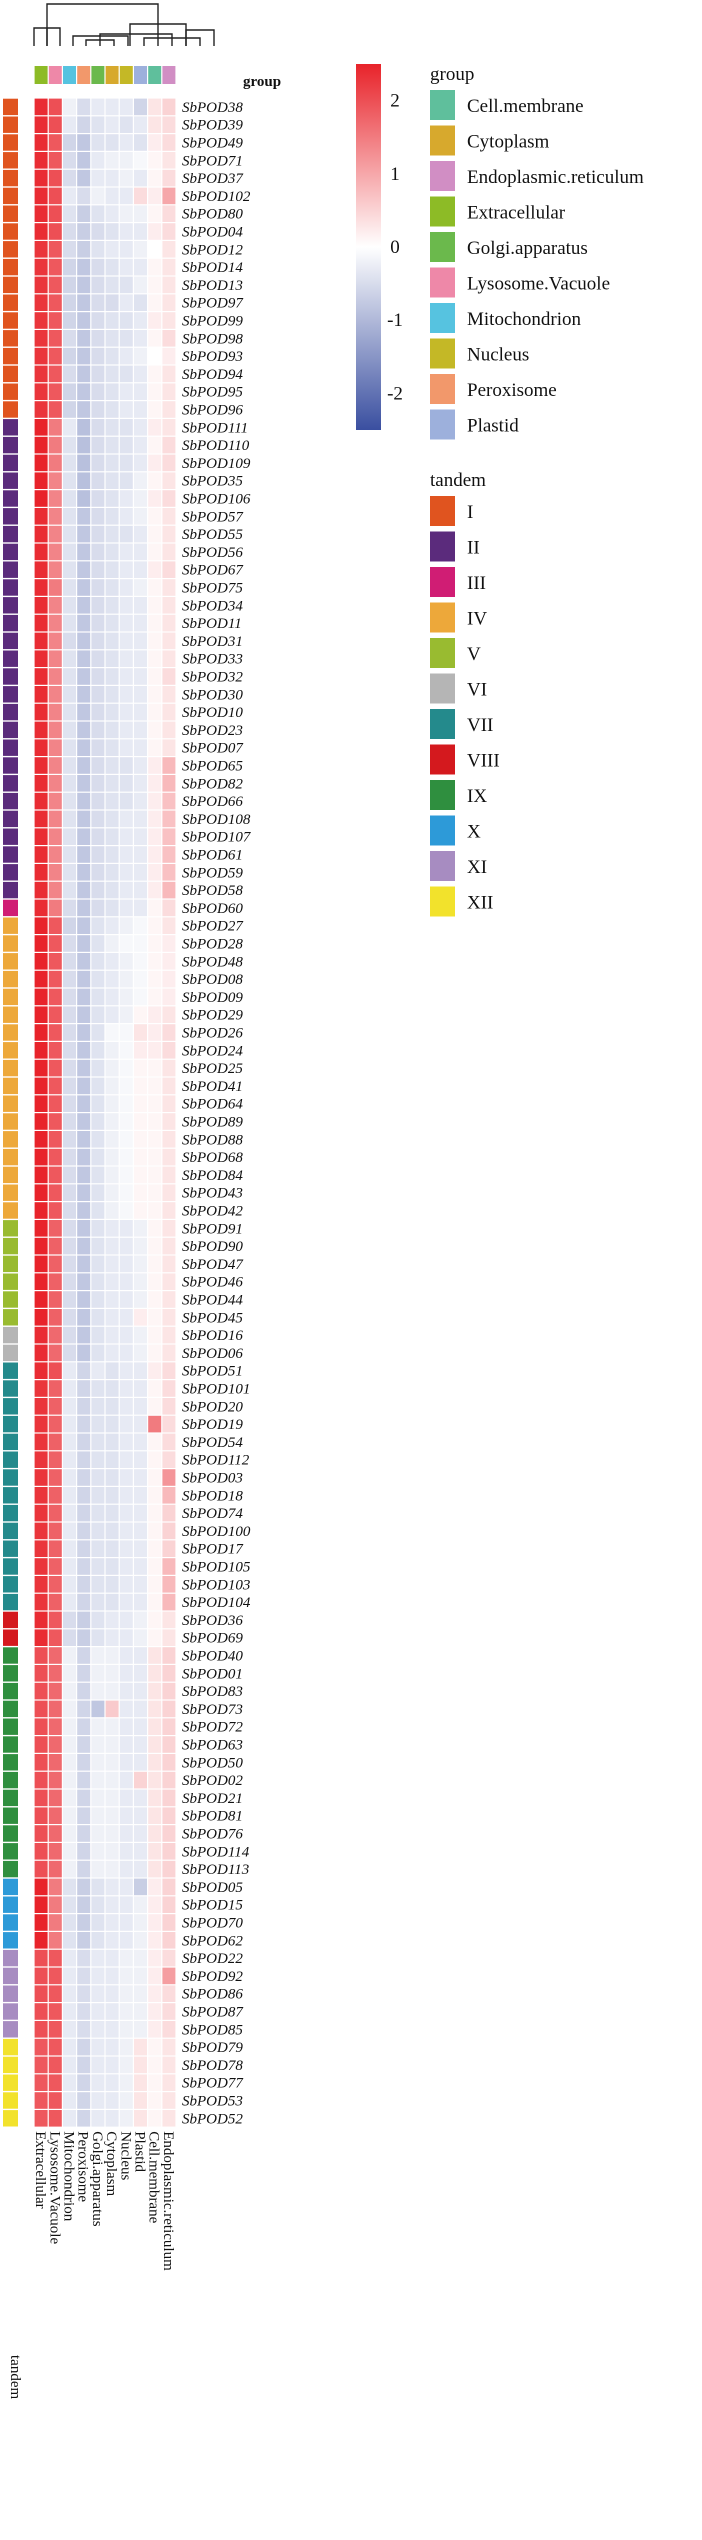  Describe the element at coordinates (97, 2179) in the screenshot. I see `column-label: Golgi.apparatus` at that location.